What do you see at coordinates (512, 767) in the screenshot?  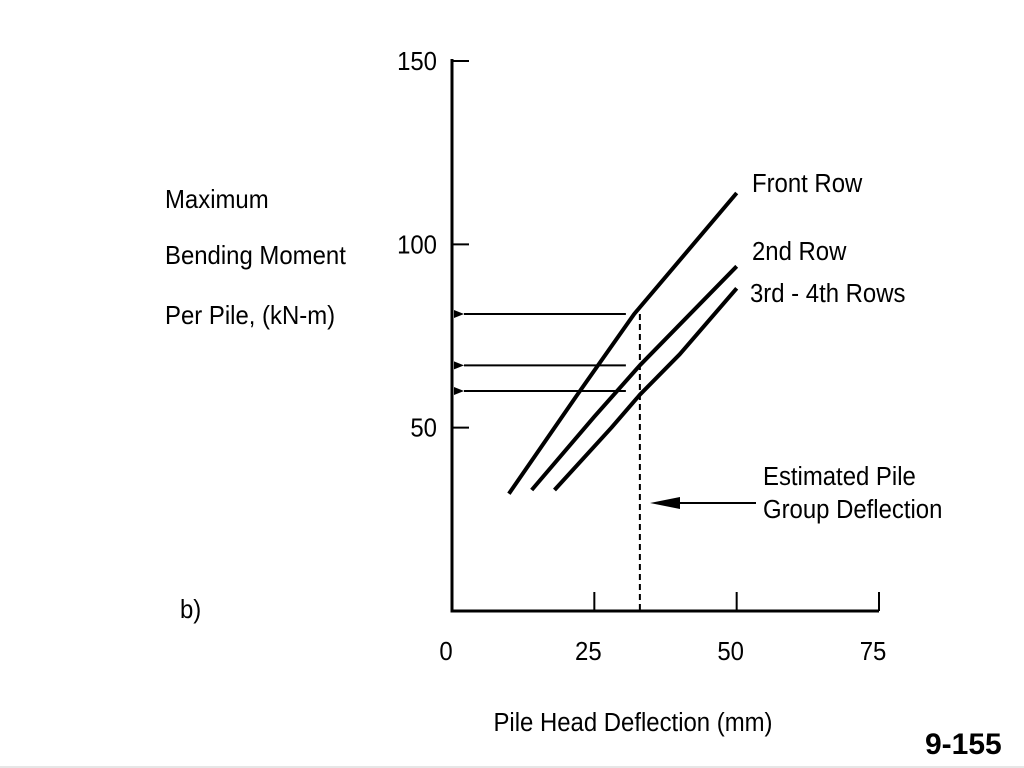 I see `bottom-divider` at bounding box center [512, 767].